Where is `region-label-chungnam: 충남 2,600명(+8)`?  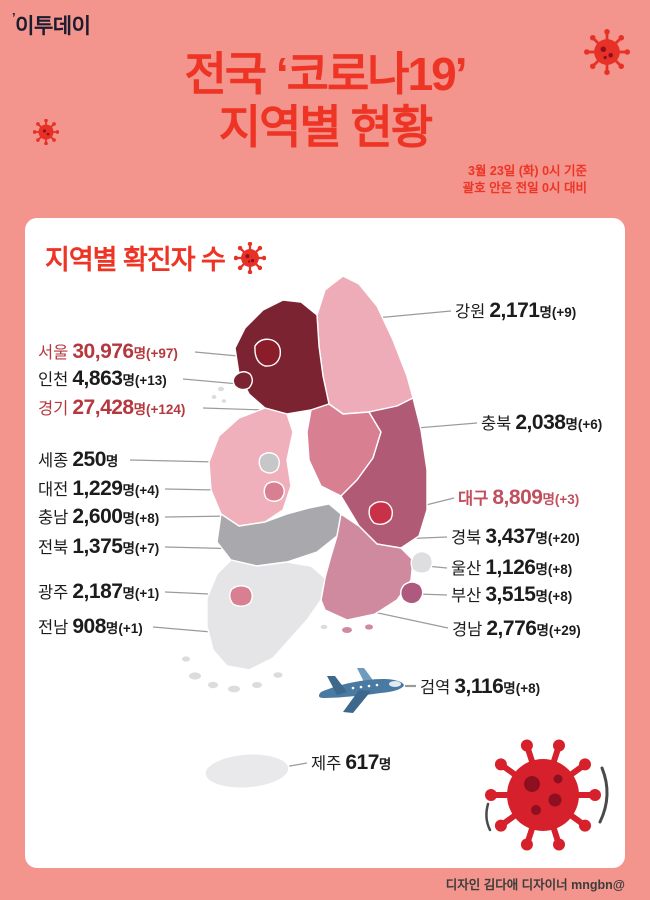
region-label-chungnam: 충남 2,600명(+8) is located at coordinates (99, 516).